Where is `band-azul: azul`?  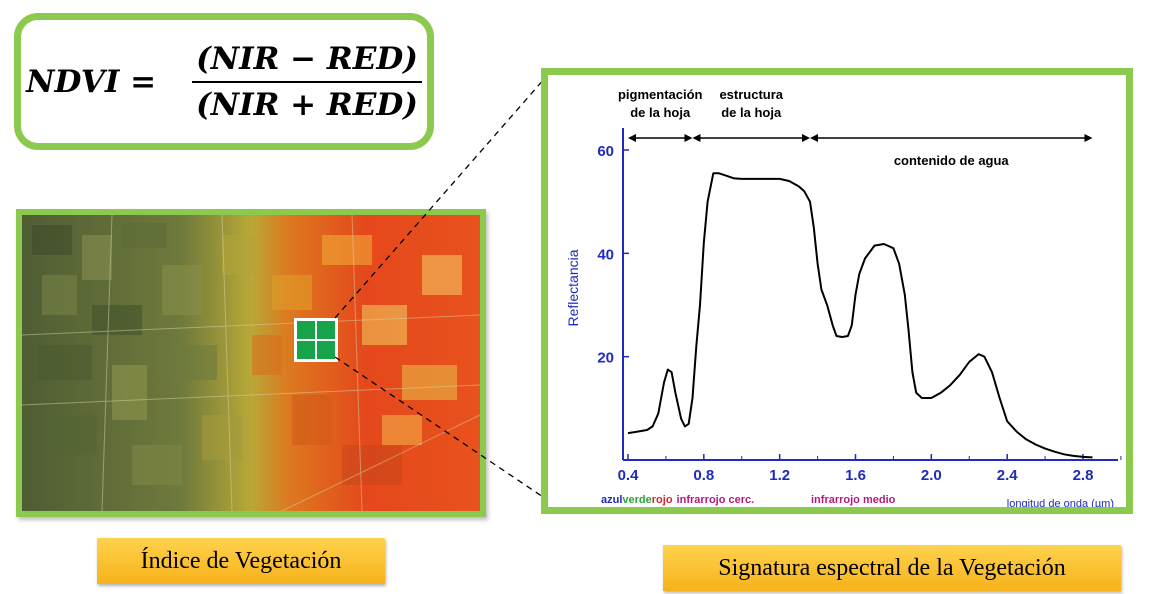 band-azul: azul is located at coordinates (611, 500).